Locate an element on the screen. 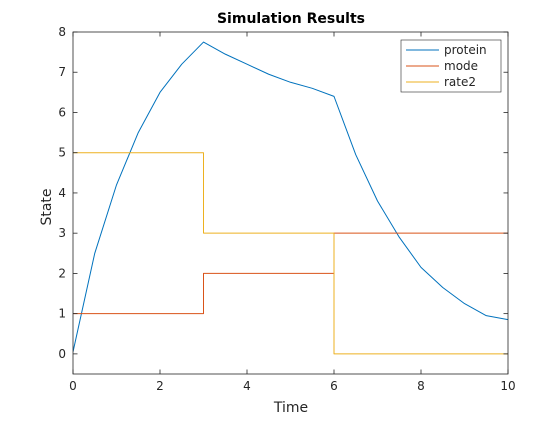 The image size is (560, 424). y-tick-label: 1 is located at coordinates (62, 314).